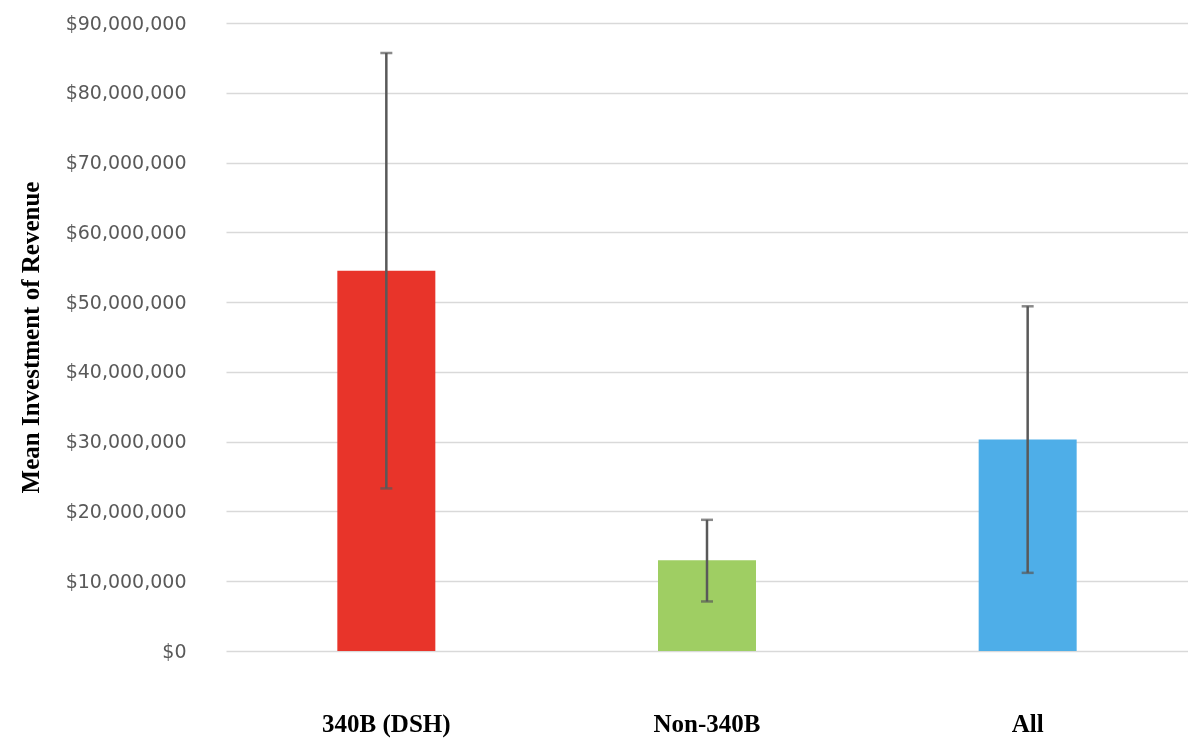 The width and height of the screenshot is (1188, 746). Describe the element at coordinates (126, 162) in the screenshot. I see `y-tick-label: $70,000,000` at that location.